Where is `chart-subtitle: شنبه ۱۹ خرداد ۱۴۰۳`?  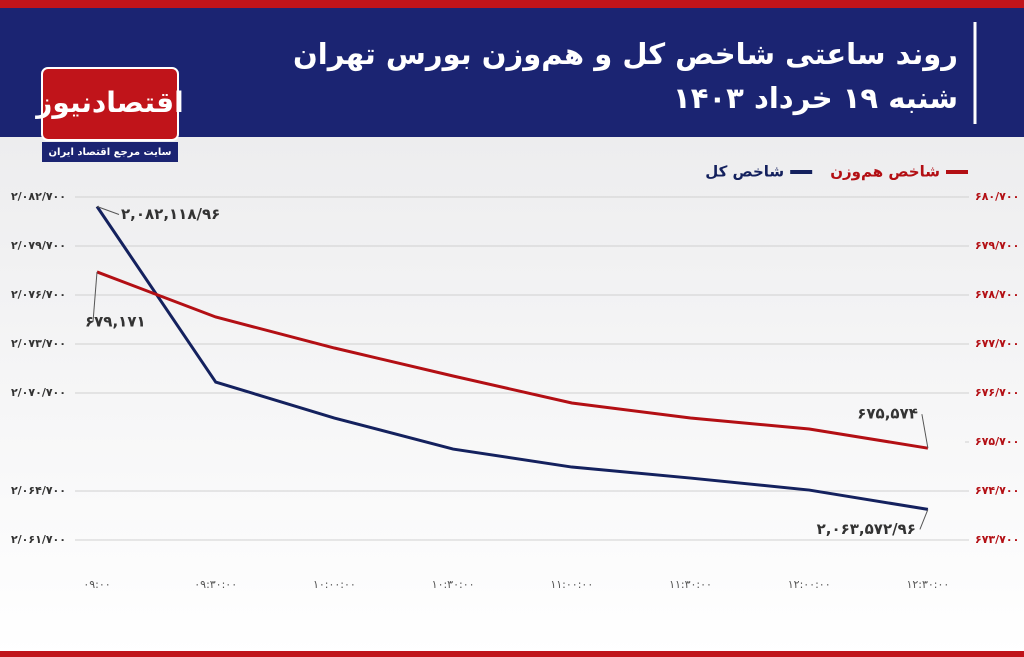 chart-subtitle: شنبه ۱۹ خرداد ۱۴۰۳ is located at coordinates (815, 98).